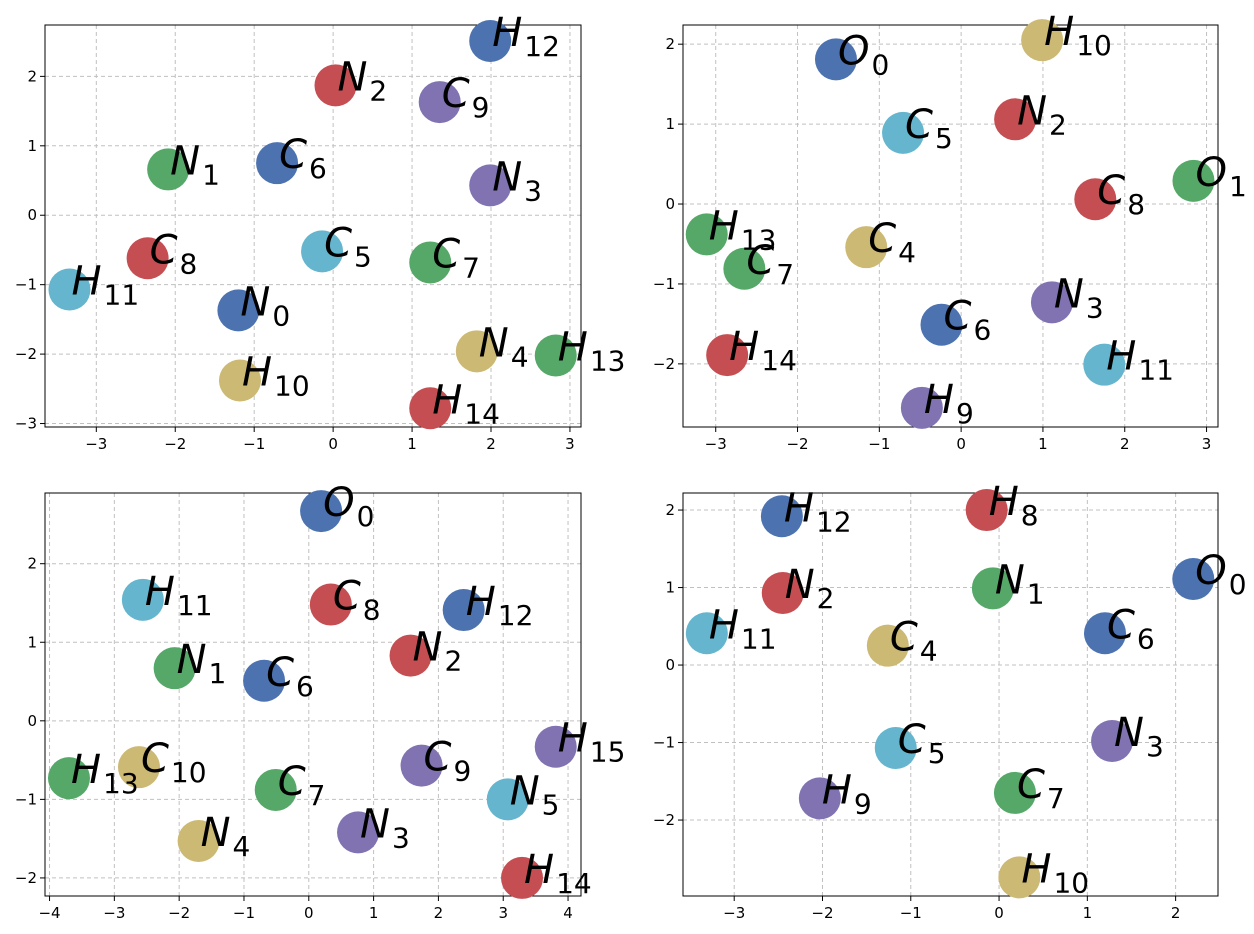 The width and height of the screenshot is (1254, 934). Describe the element at coordinates (1094, 45) in the screenshot. I see `atom-index: 10` at that location.